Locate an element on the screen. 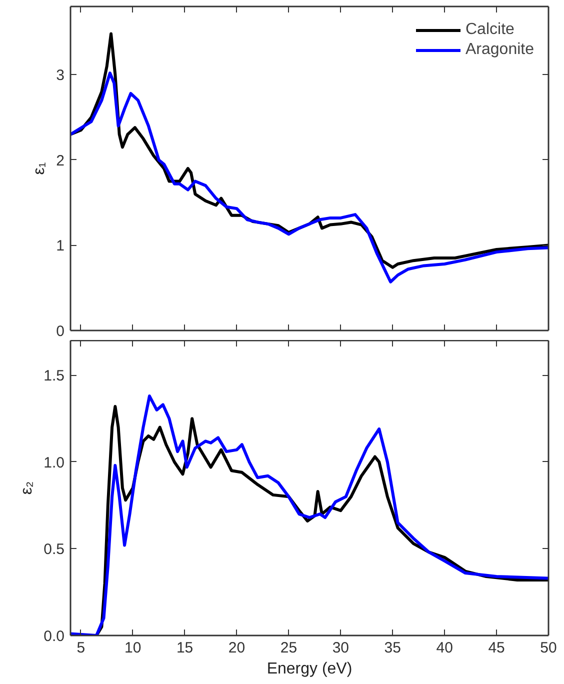  y-tick-label: 1.0 is located at coordinates (54, 463).